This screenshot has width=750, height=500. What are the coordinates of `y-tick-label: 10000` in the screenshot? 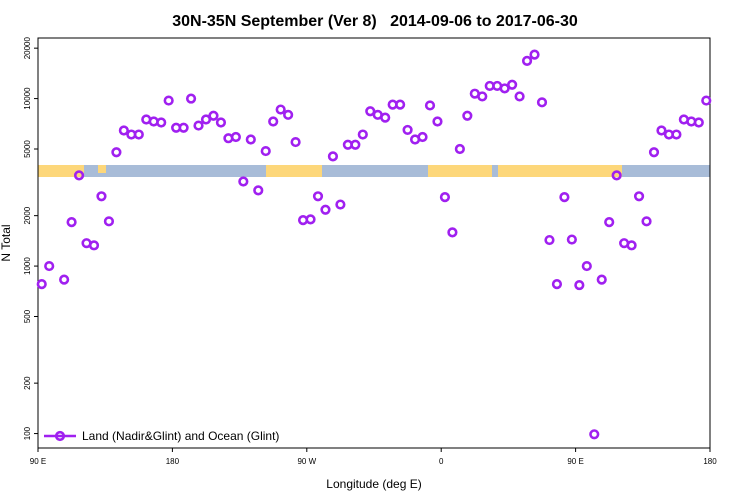 It's located at (27, 98).